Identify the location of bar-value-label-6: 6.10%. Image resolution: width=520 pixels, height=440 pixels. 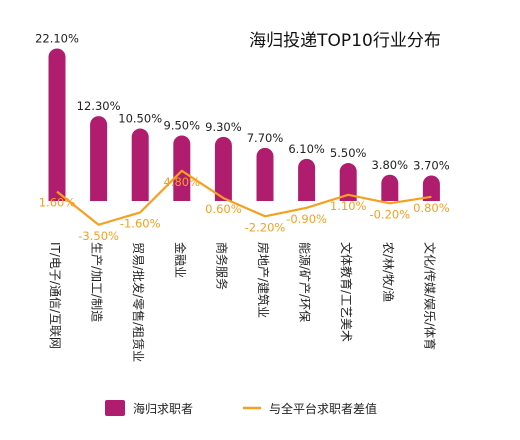
(306, 149).